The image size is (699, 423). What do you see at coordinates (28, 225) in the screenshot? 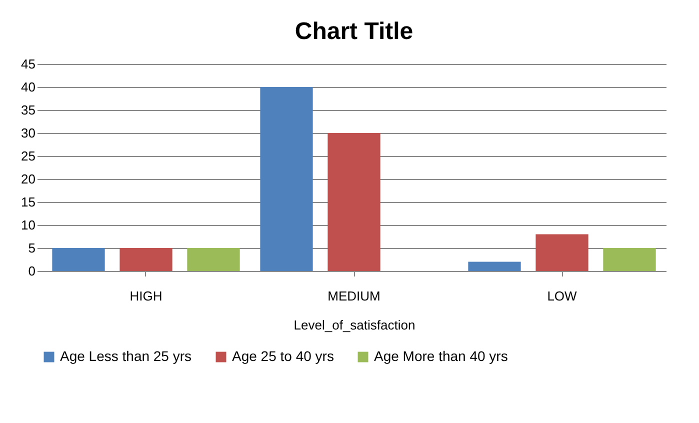
I see `y-tick-label: 10` at bounding box center [28, 225].